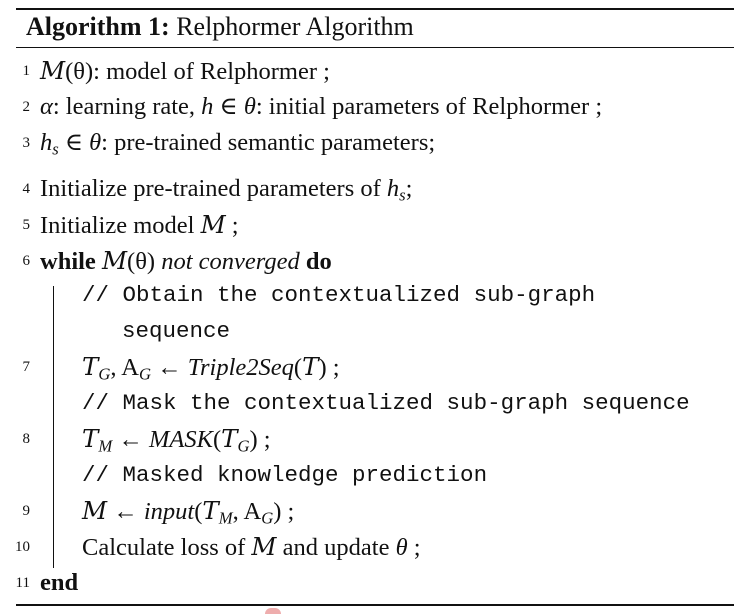  What do you see at coordinates (26, 261) in the screenshot?
I see `line-number: 6` at bounding box center [26, 261].